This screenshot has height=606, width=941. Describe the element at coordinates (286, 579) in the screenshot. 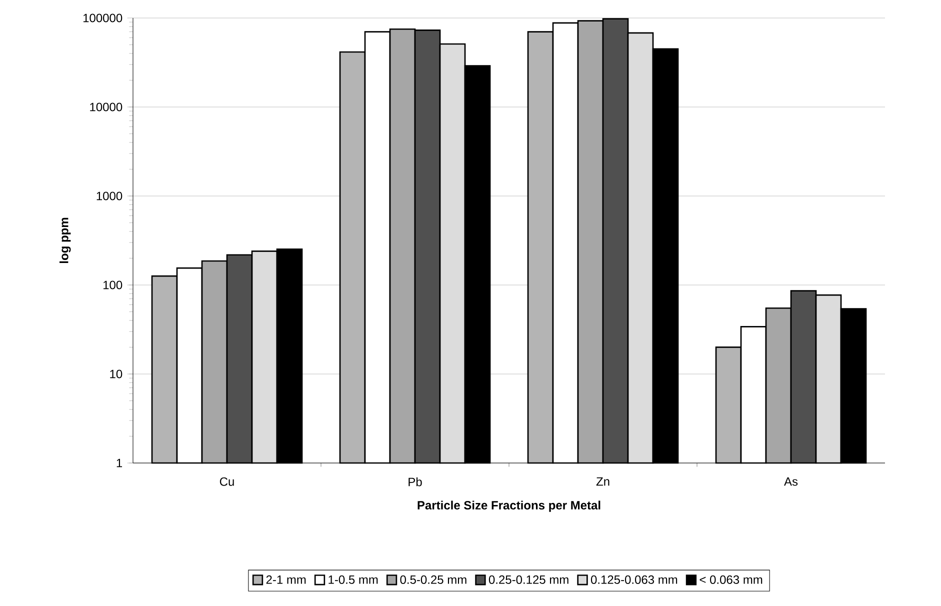

I see `legend-label: 2-1 mm` at that location.